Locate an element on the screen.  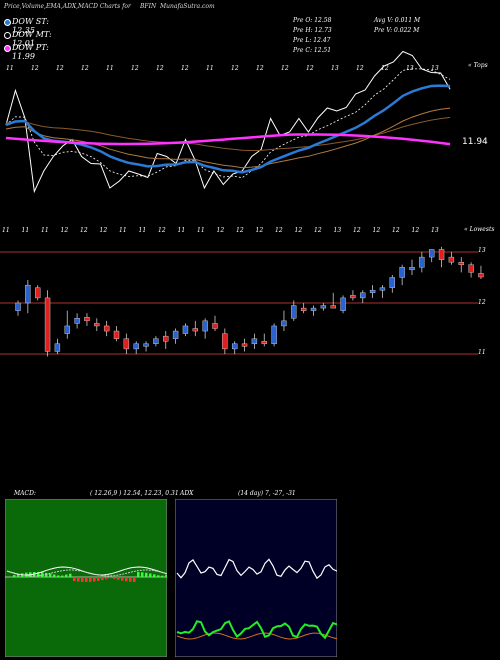
legend-label-pt: DOW PT: 11.99 is located at coordinates (30, 52).